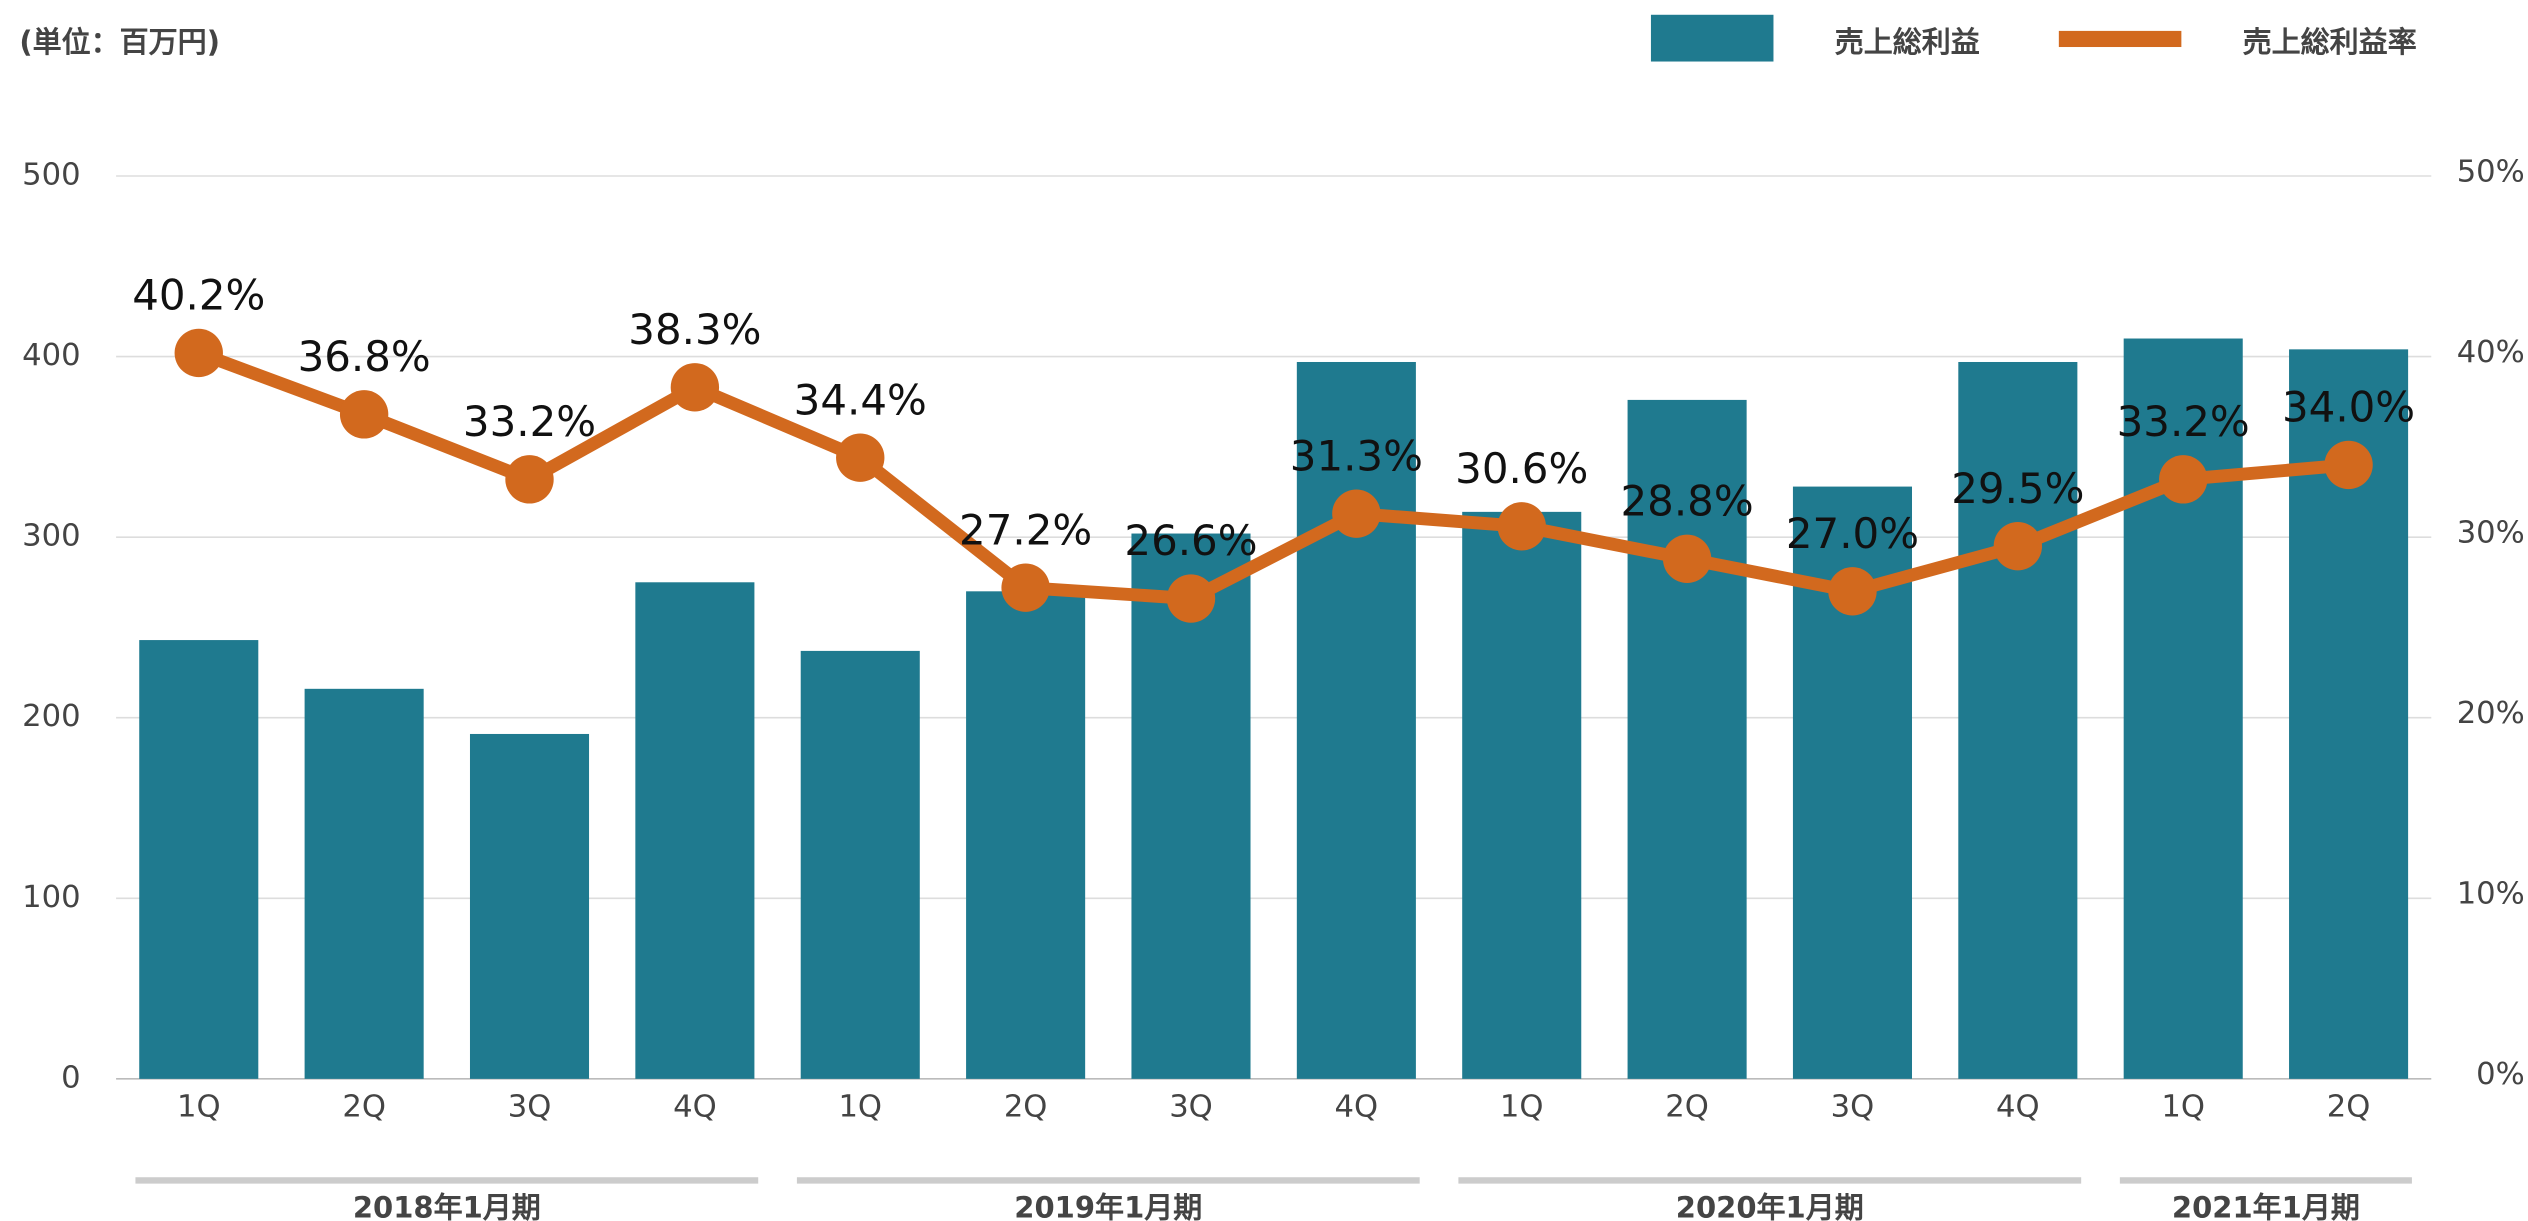 This screenshot has height=1221, width=2528. I want to click on y-tick-label: 100, so click(51, 897).